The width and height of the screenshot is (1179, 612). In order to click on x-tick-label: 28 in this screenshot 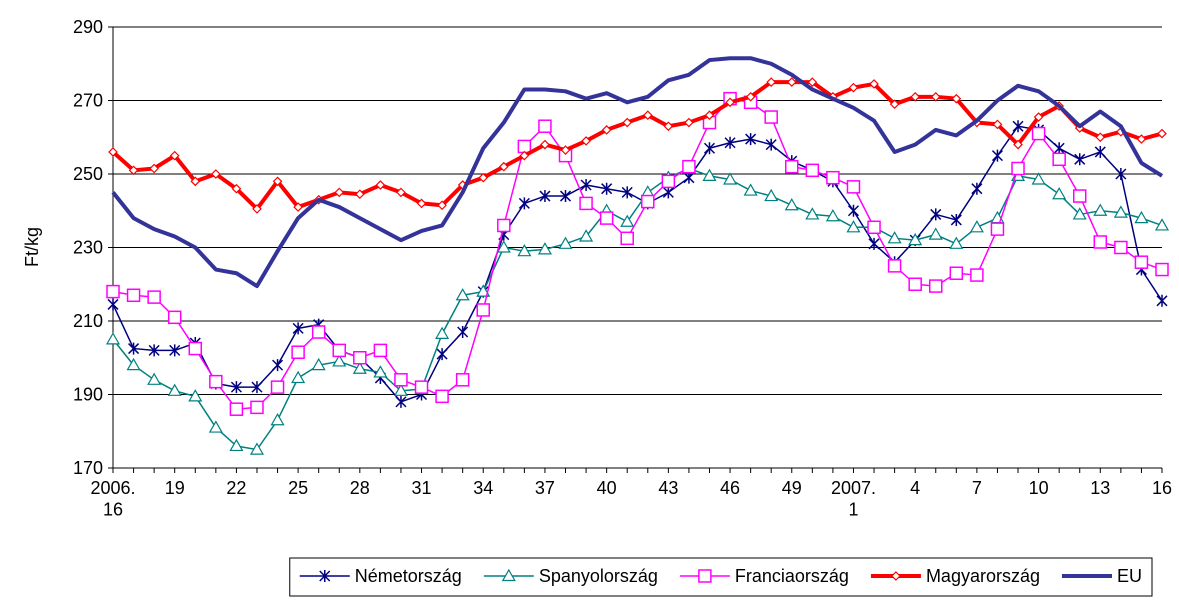, I will do `click(360, 488)`.